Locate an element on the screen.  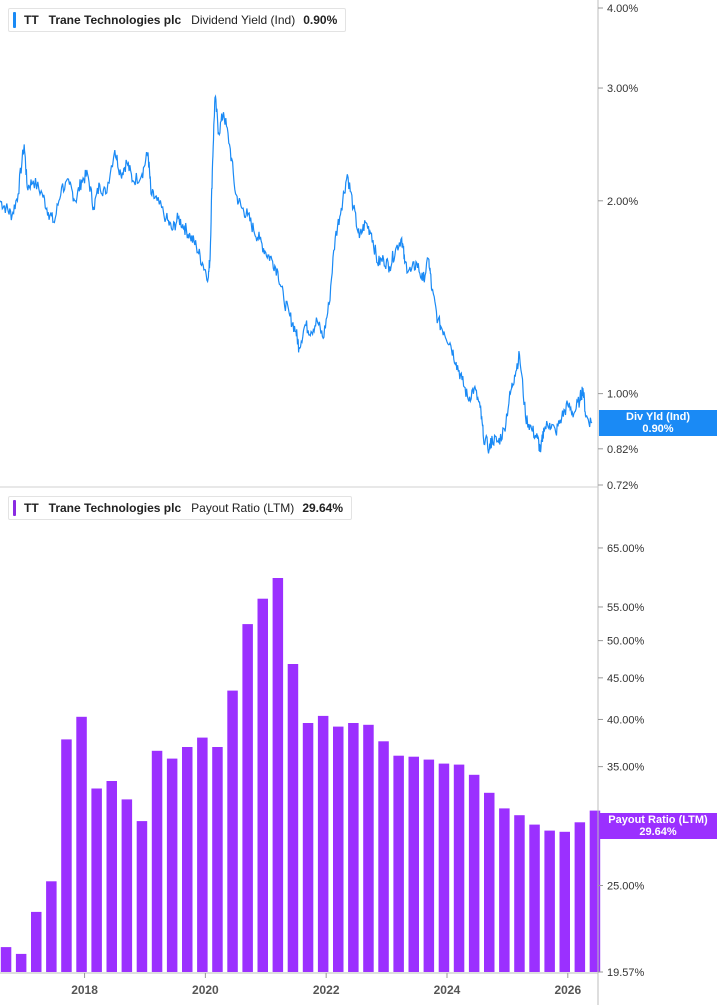
bottom-y-tick-label: 35.00% is located at coordinates (626, 768).